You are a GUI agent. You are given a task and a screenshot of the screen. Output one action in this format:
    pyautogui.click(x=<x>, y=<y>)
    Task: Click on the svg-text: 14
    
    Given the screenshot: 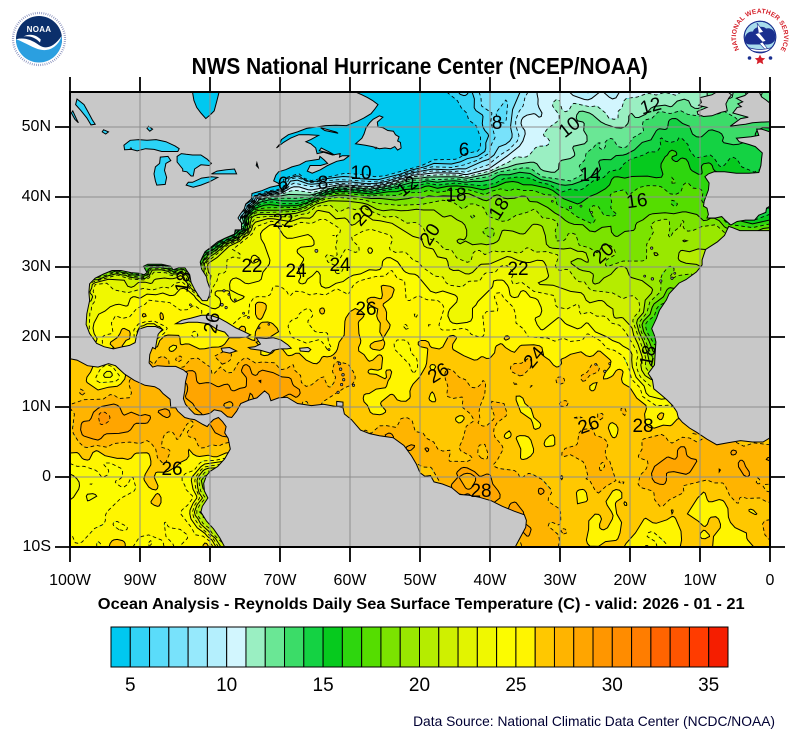 What is the action you would take?
    pyautogui.click(x=590, y=175)
    